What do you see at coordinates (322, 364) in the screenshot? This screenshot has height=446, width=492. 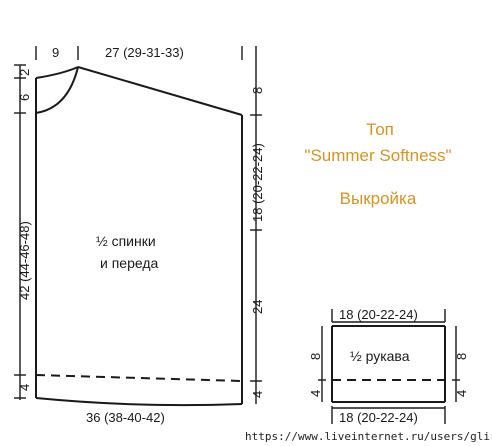 I see `sleeve-left-dimension` at bounding box center [322, 364].